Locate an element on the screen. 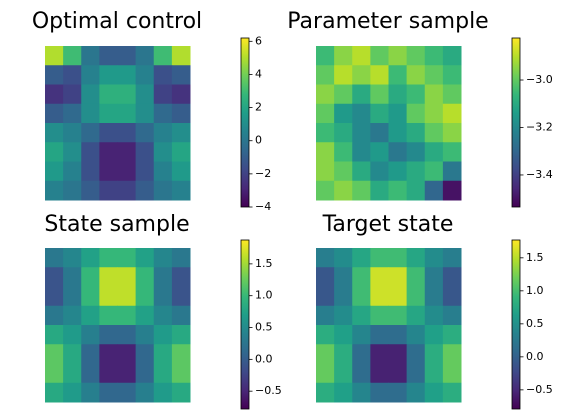 Image resolution: width=573 pixels, height=419 pixels. colorbar-tick-label: −0.5 is located at coordinates (268, 390).